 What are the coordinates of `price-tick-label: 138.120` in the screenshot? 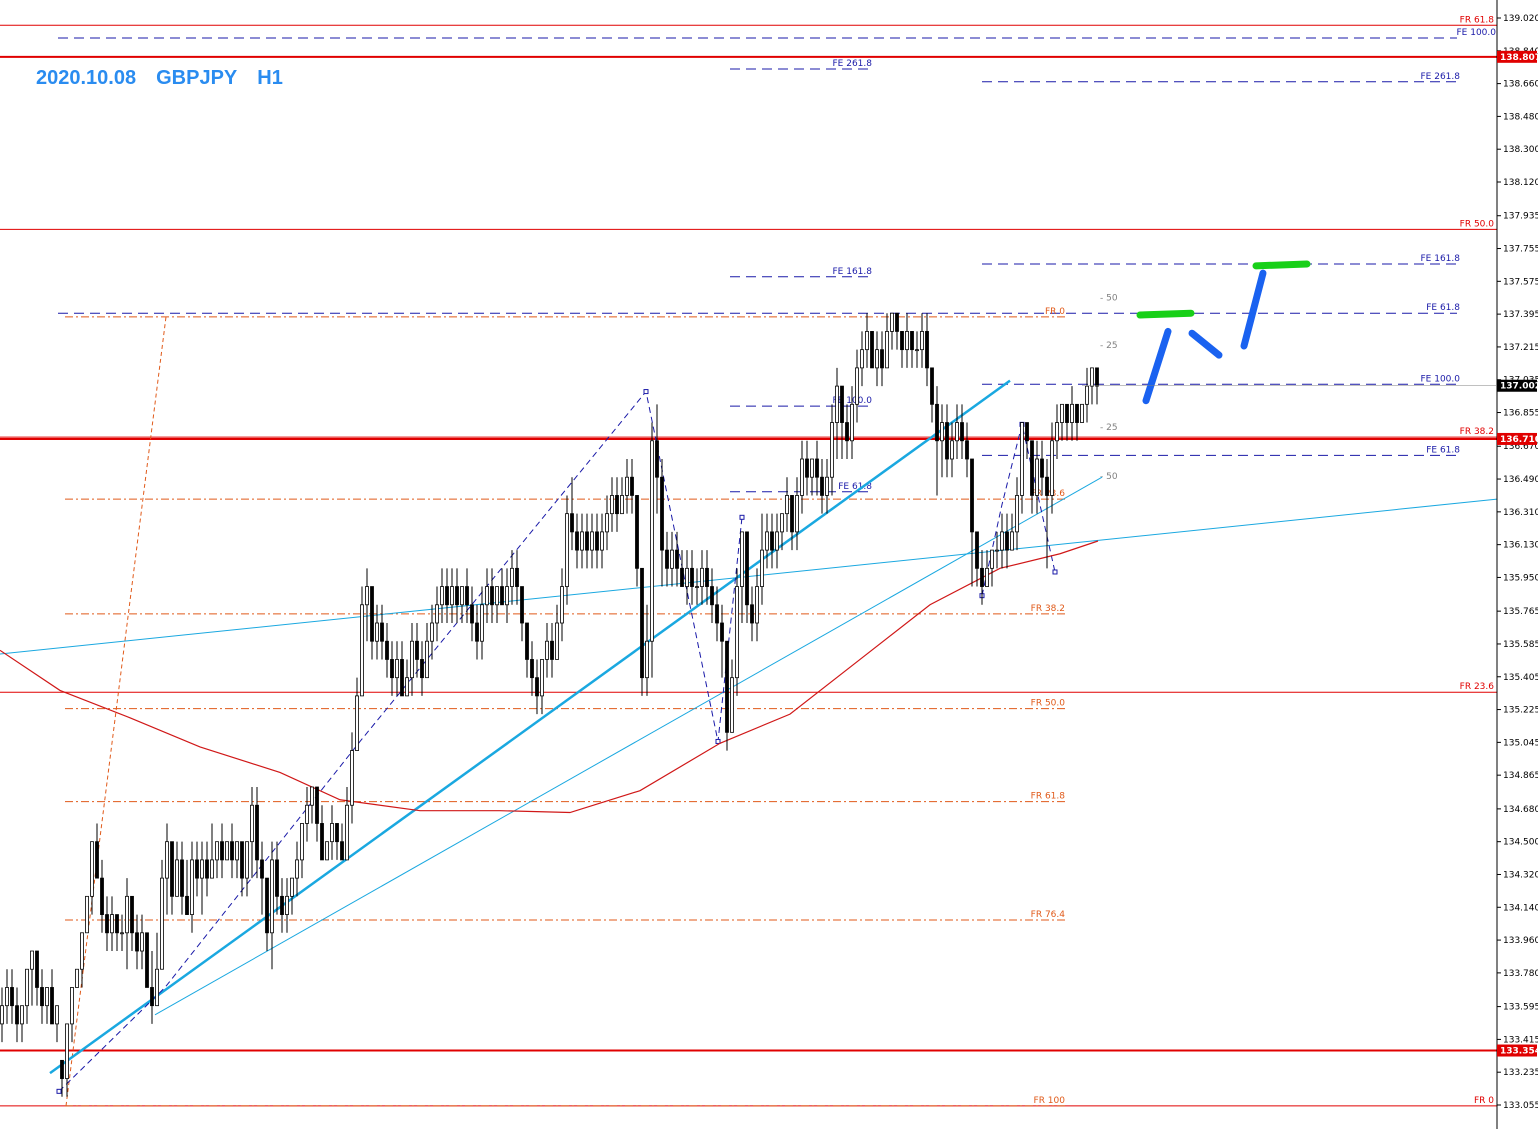 It's located at (1520, 183).